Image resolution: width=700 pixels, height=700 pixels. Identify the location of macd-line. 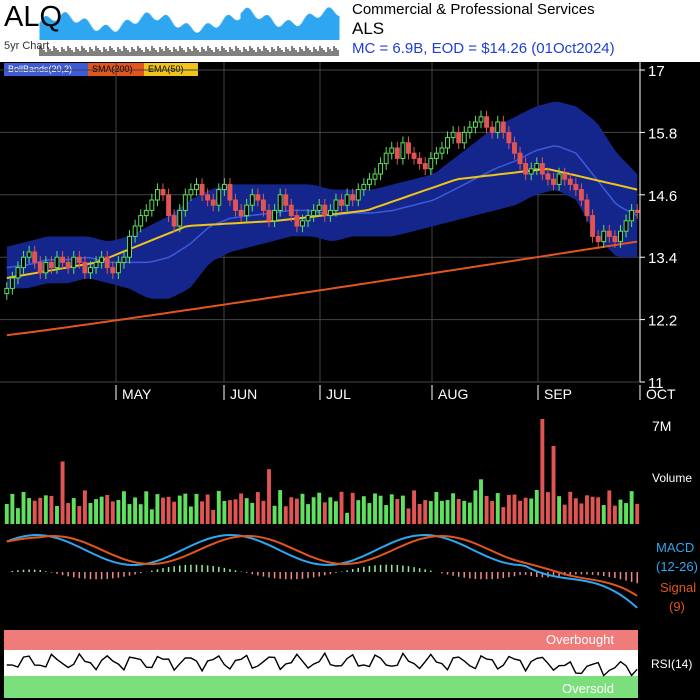
(322, 571).